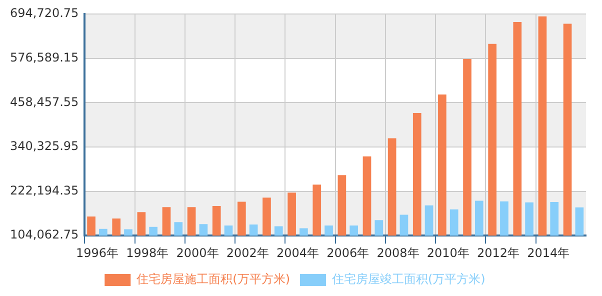 This screenshot has height=296, width=602. I want to click on x-tick-label: 2010年, so click(448, 253).